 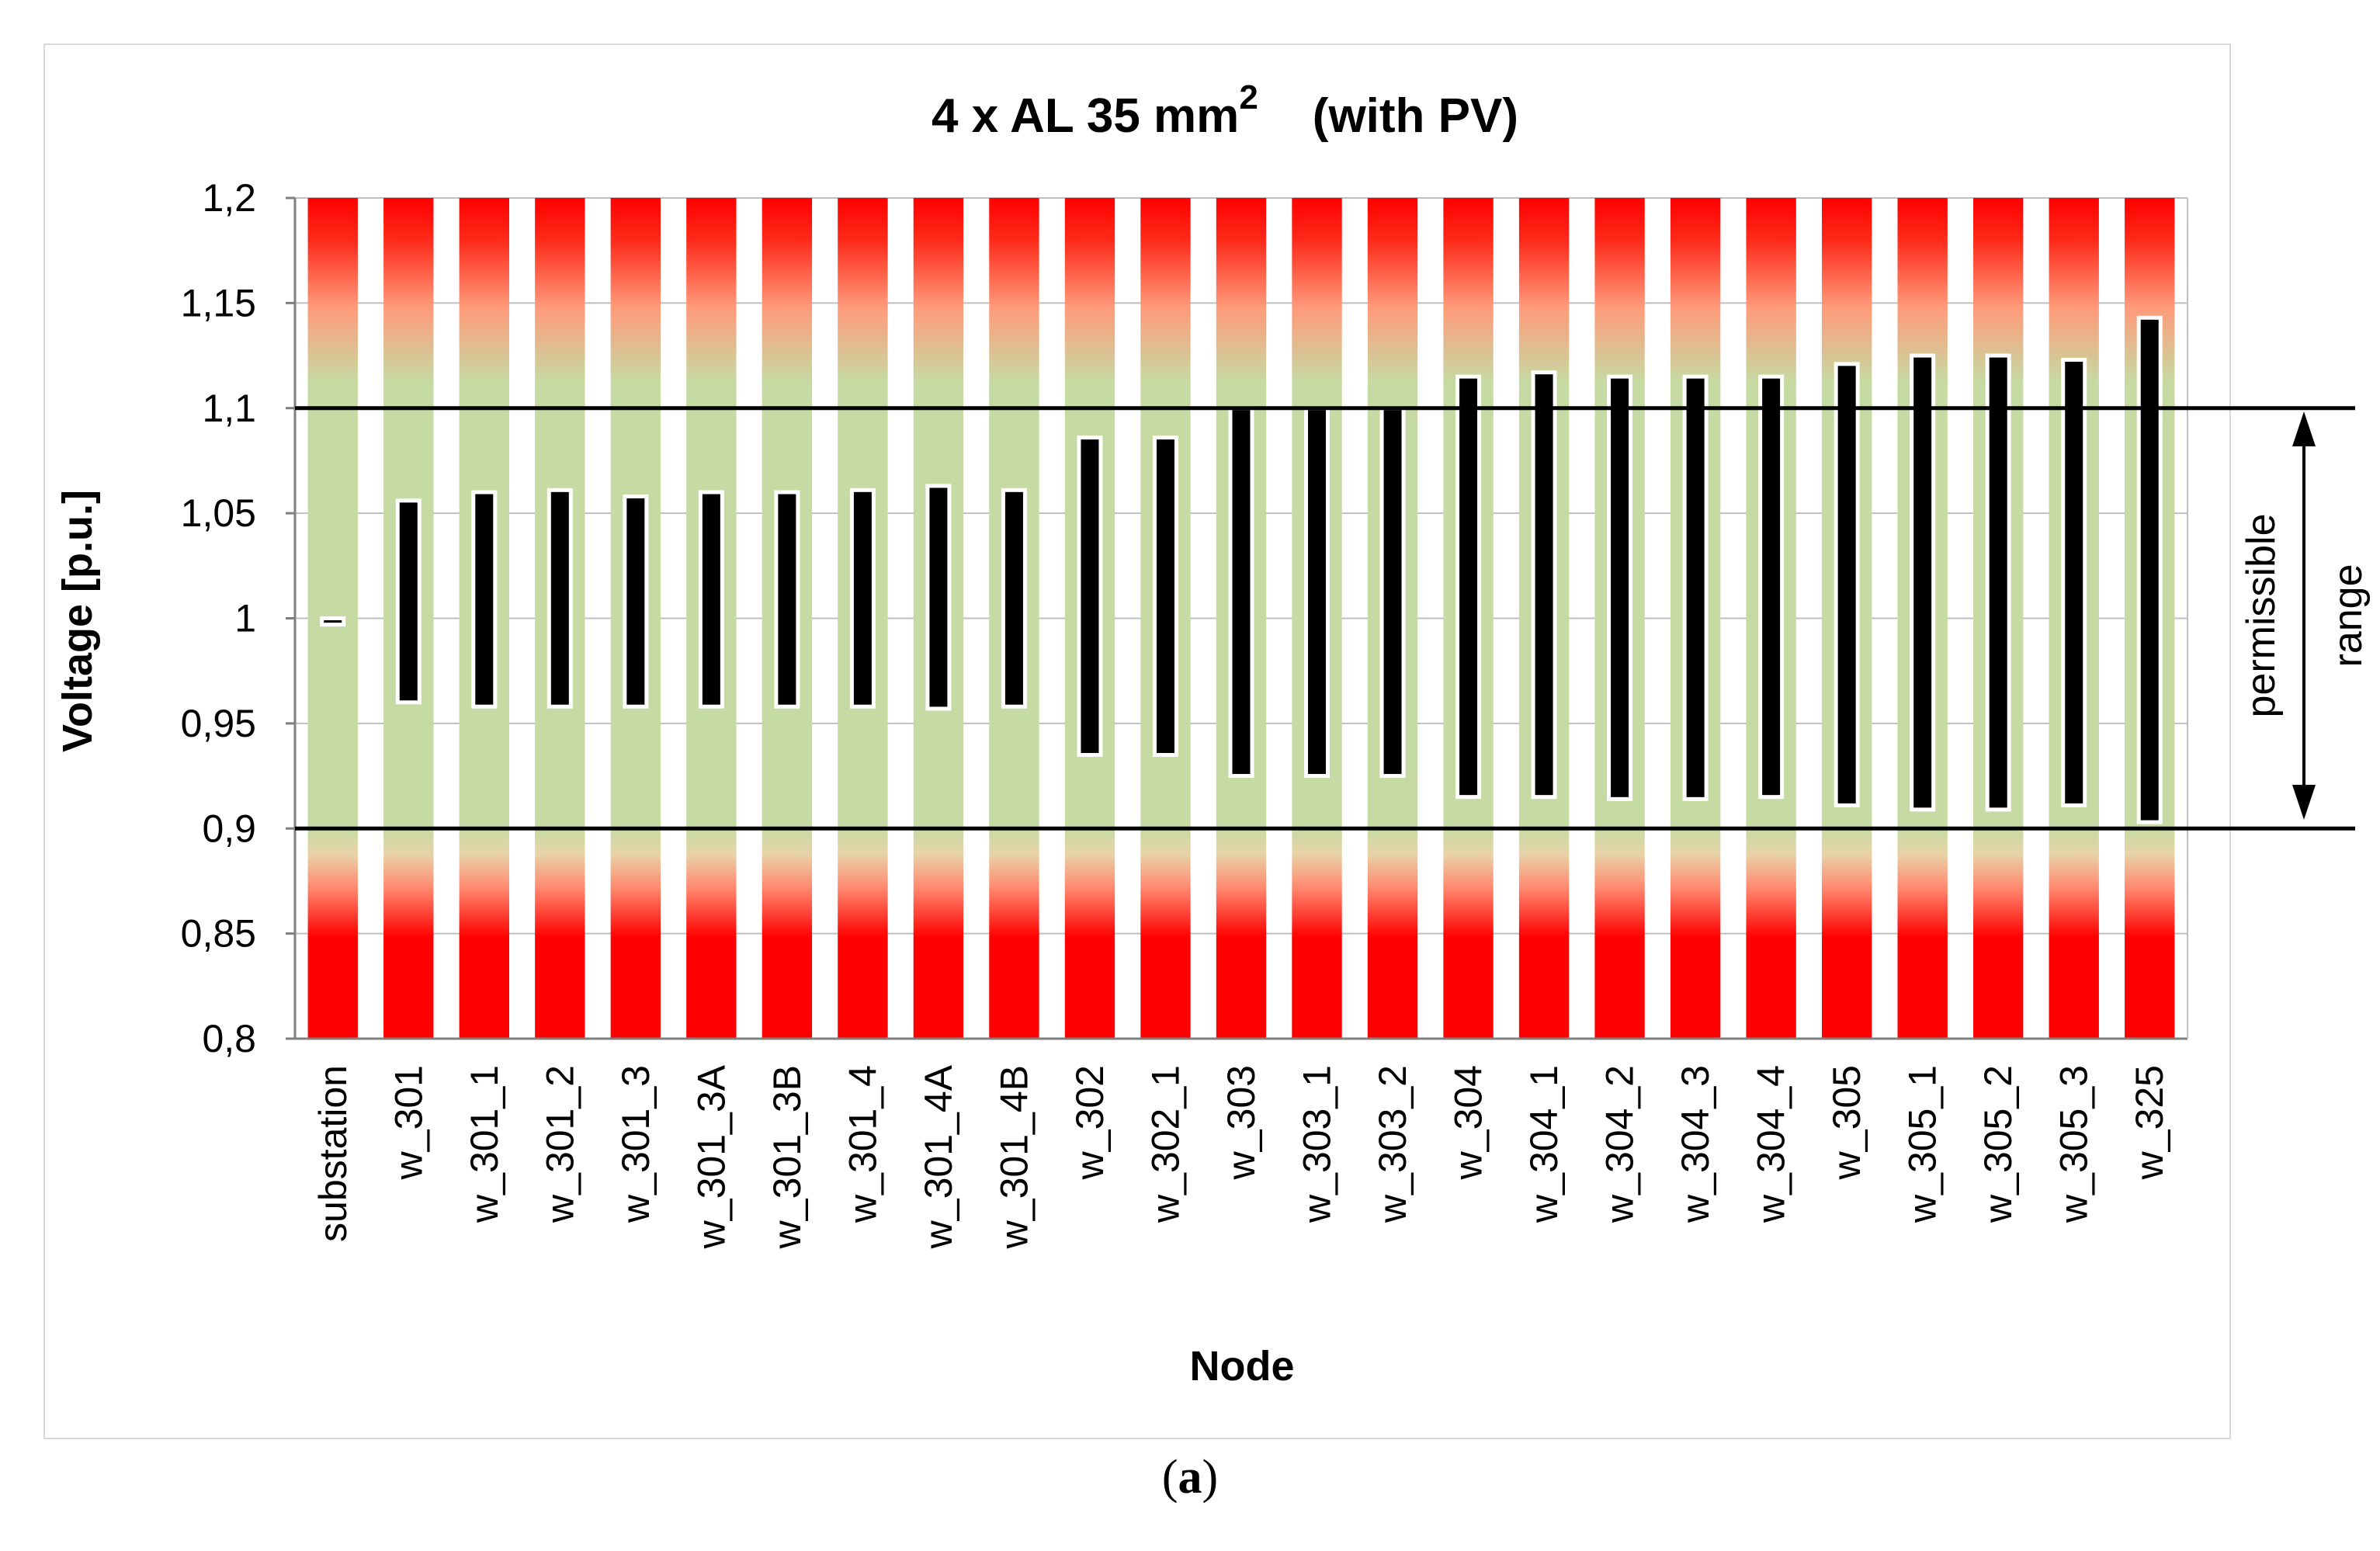 I want to click on y-tick-label: 1,15, so click(x=218, y=303).